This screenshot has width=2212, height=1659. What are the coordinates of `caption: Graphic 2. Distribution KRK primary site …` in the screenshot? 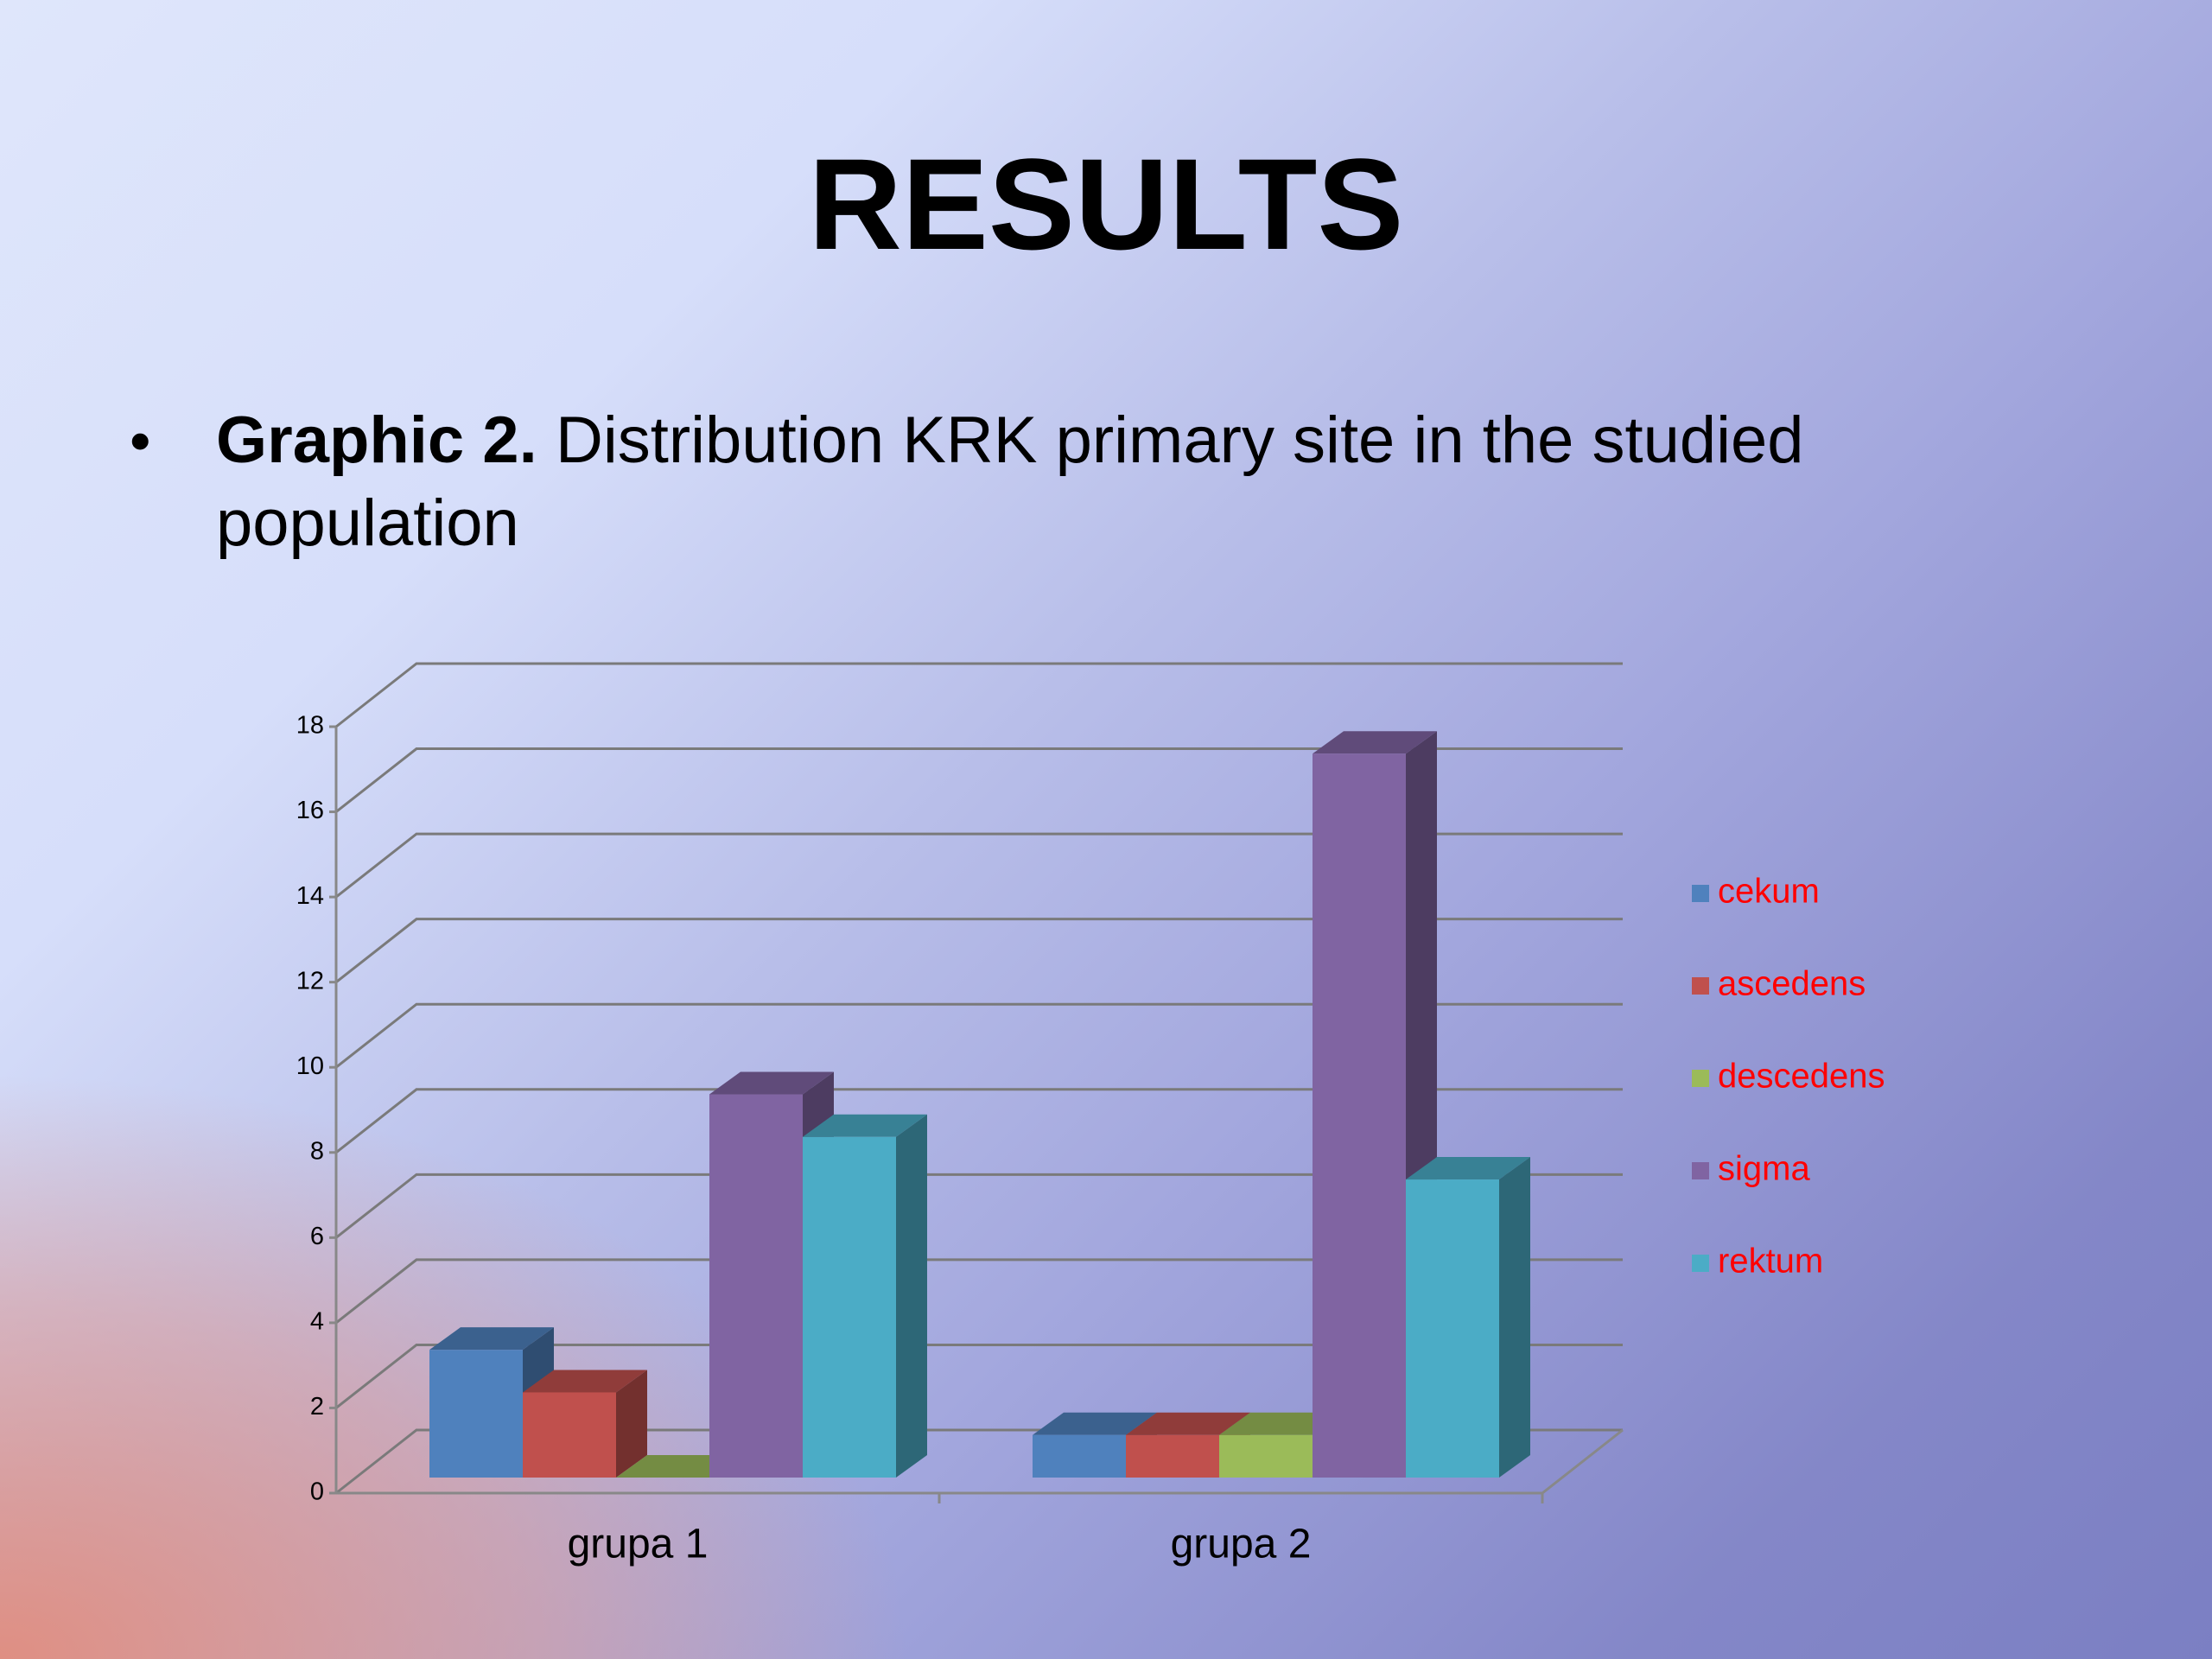 It's located at (1058, 482).